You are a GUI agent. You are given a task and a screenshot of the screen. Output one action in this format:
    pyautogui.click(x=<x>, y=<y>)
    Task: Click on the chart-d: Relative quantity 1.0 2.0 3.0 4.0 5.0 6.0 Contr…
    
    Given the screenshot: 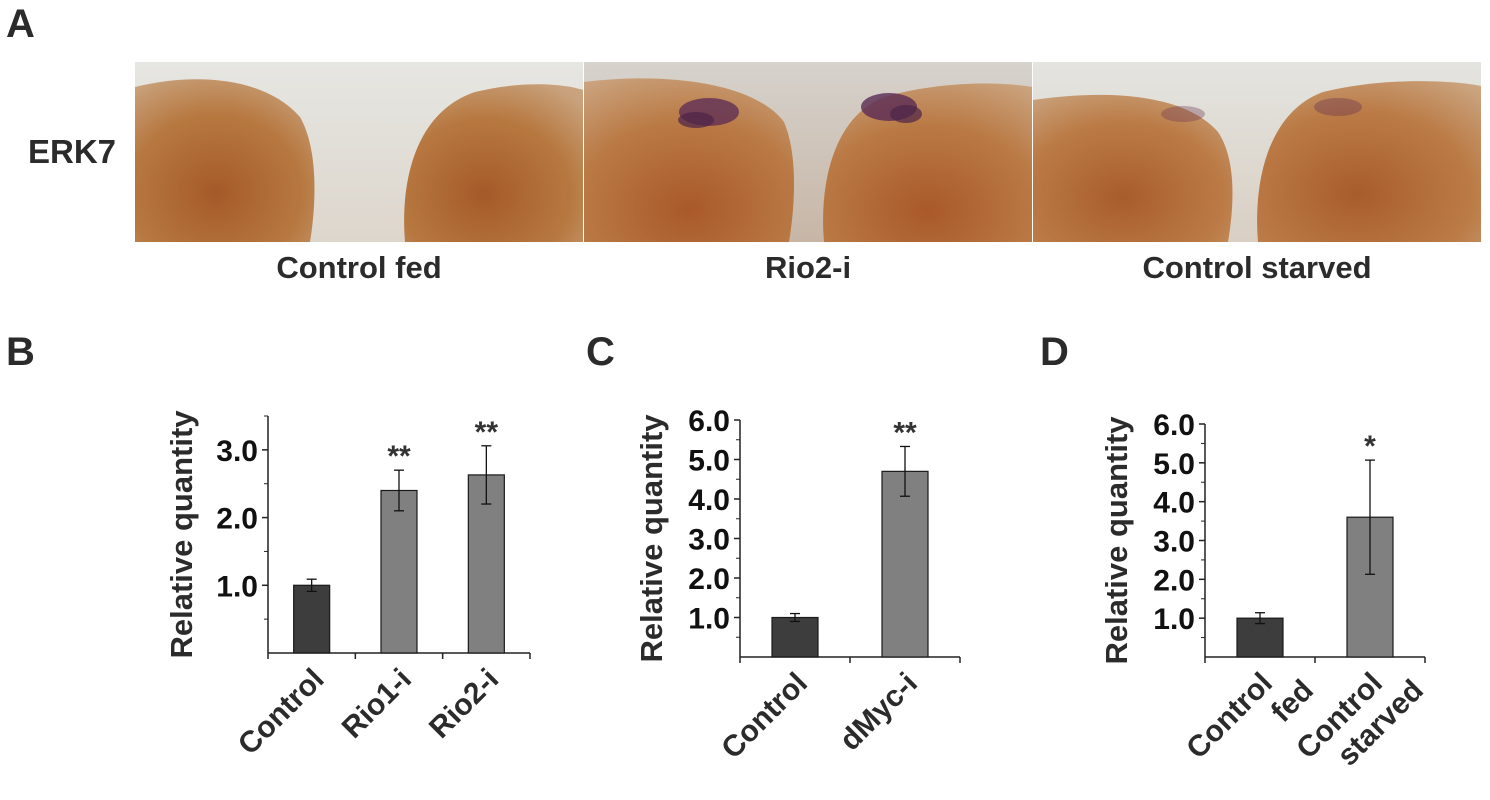 What is the action you would take?
    pyautogui.click(x=1264, y=599)
    